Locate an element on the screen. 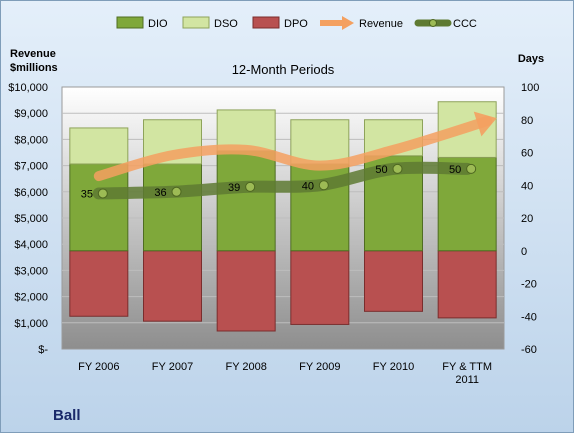 The width and height of the screenshot is (574, 438). legend-swatch-dso is located at coordinates (196, 22).